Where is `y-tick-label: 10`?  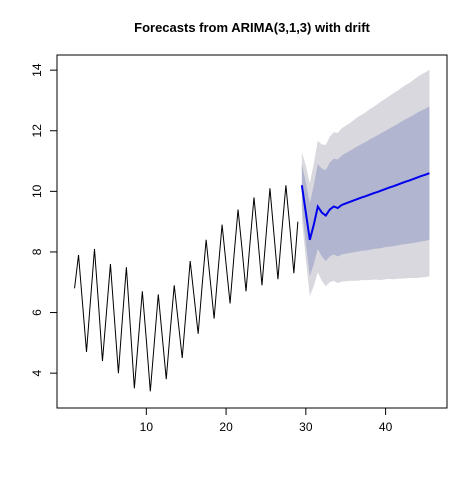 y-tick-label: 10 is located at coordinates (37, 191).